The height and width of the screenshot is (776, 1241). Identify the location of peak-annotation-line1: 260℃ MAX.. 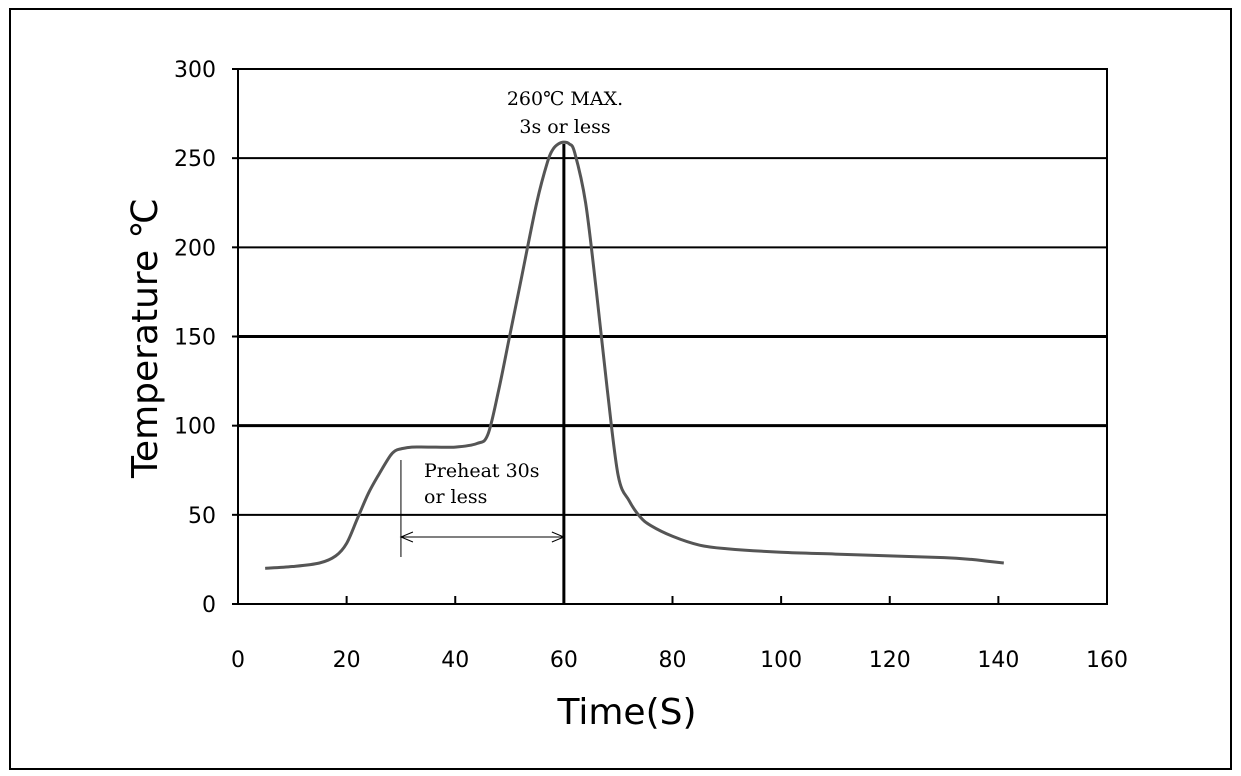
(565, 99).